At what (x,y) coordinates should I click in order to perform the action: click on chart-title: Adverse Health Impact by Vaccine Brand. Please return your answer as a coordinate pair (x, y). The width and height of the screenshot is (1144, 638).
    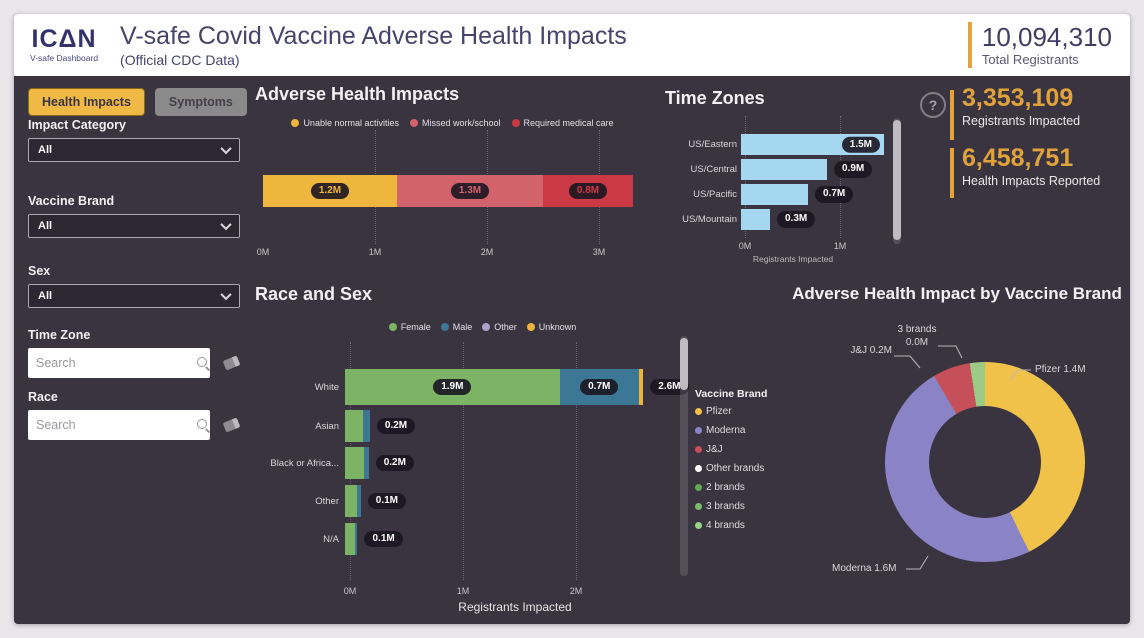
    Looking at the image, I should click on (957, 293).